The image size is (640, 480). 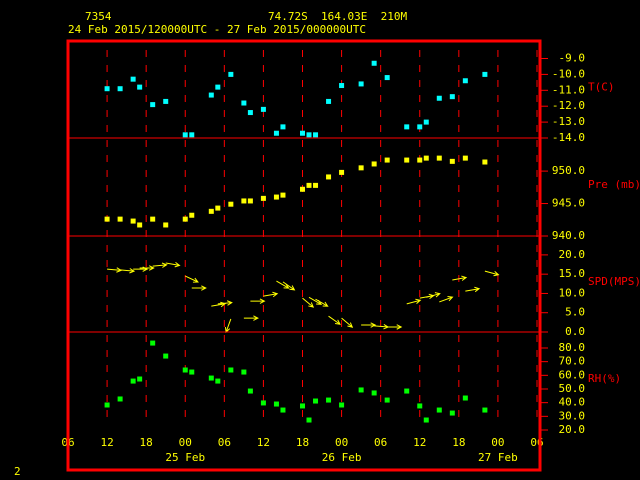 I want to click on y-tick-label: -12.0, so click(x=568, y=105).